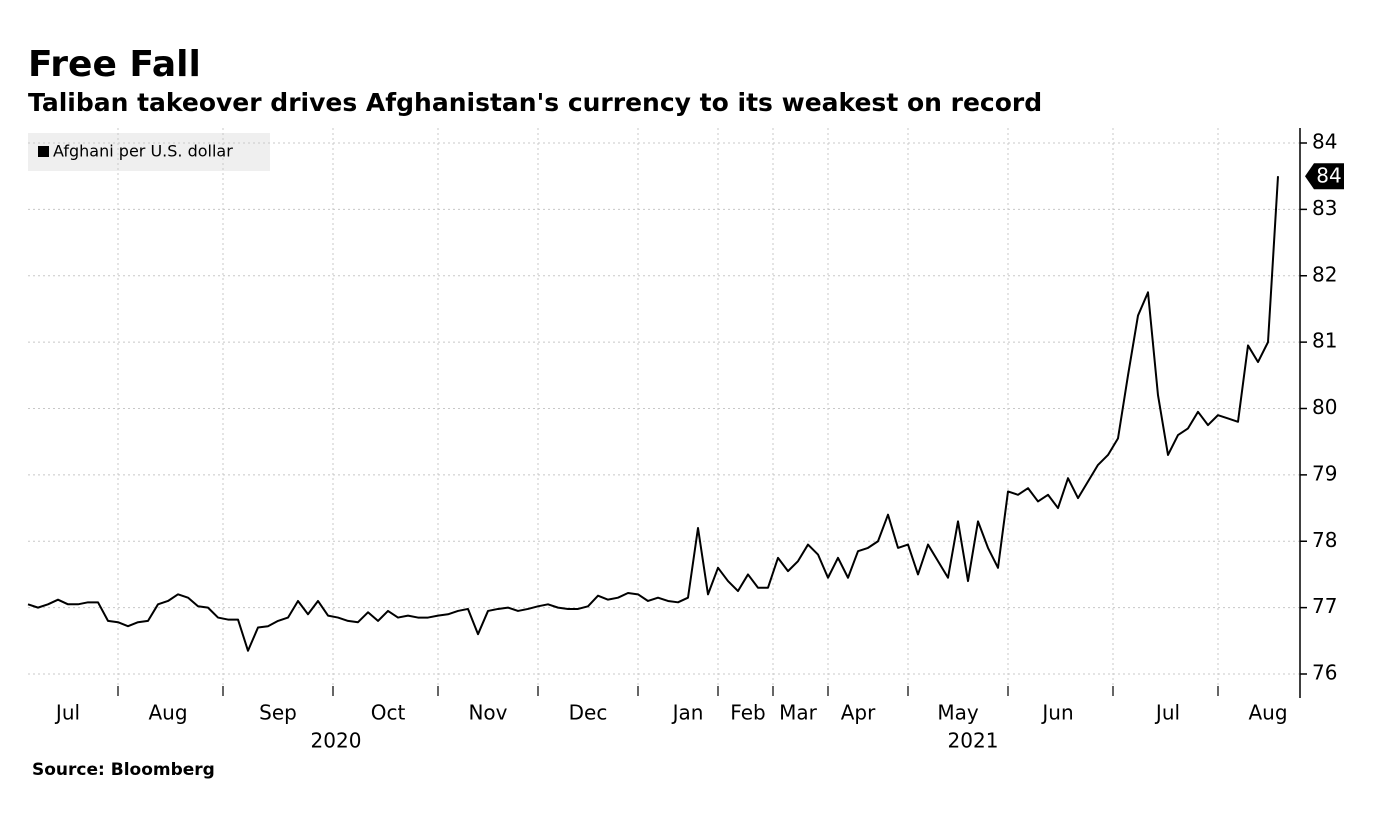 The image size is (1376, 832). Describe the element at coordinates (143, 151) in the screenshot. I see `legend-label: Afghani per U.S. dollar` at that location.